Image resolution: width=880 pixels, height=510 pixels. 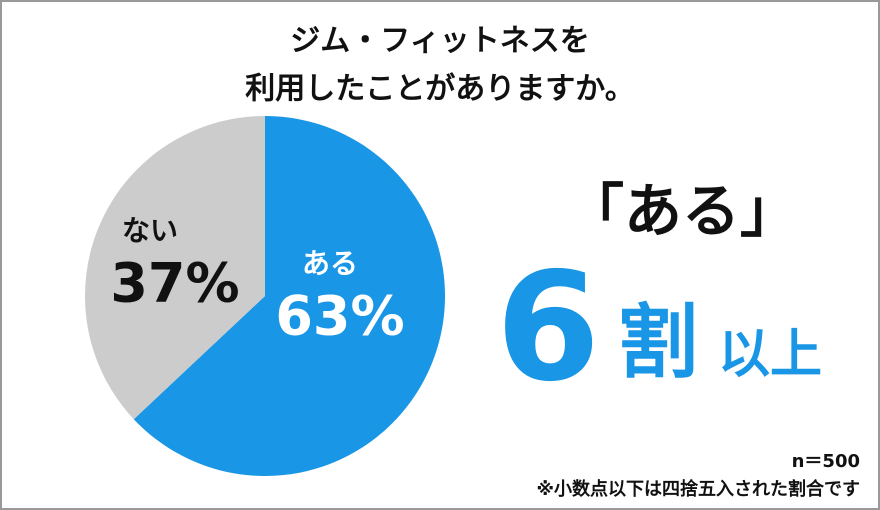 What do you see at coordinates (339, 316) in the screenshot?
I see `value-label: 63%` at bounding box center [339, 316].